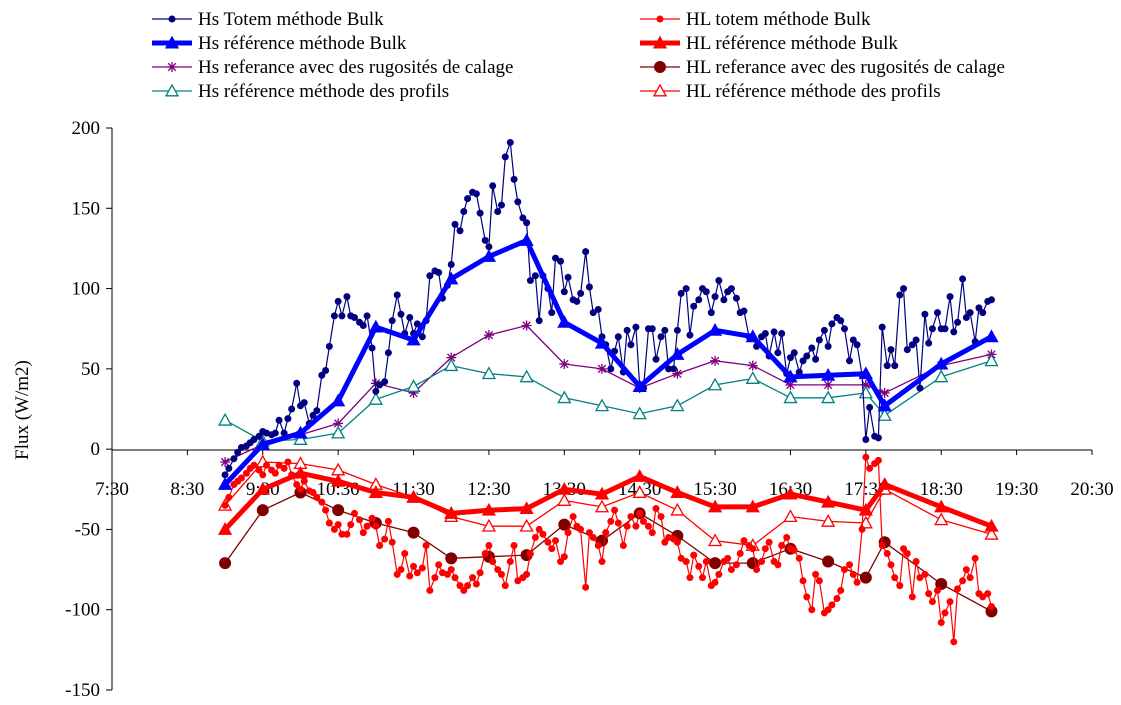 The height and width of the screenshot is (705, 1121). I want to click on y-tick-label: -100, so click(82, 610).